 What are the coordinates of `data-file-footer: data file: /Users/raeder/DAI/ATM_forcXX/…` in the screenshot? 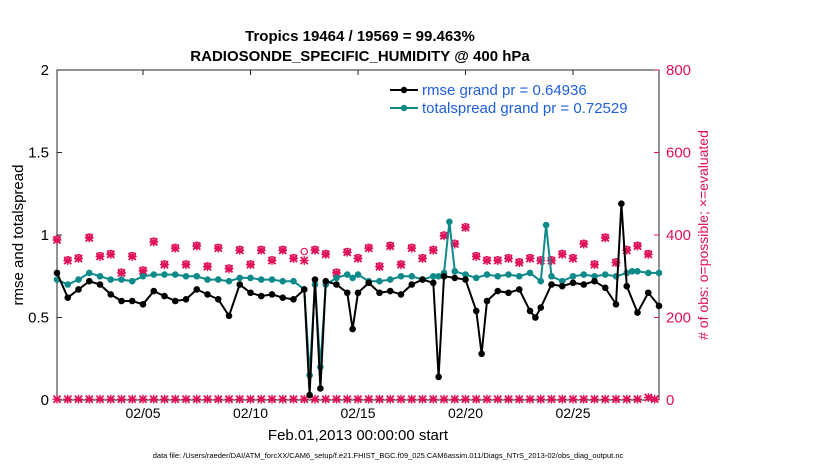 It's located at (388, 455).